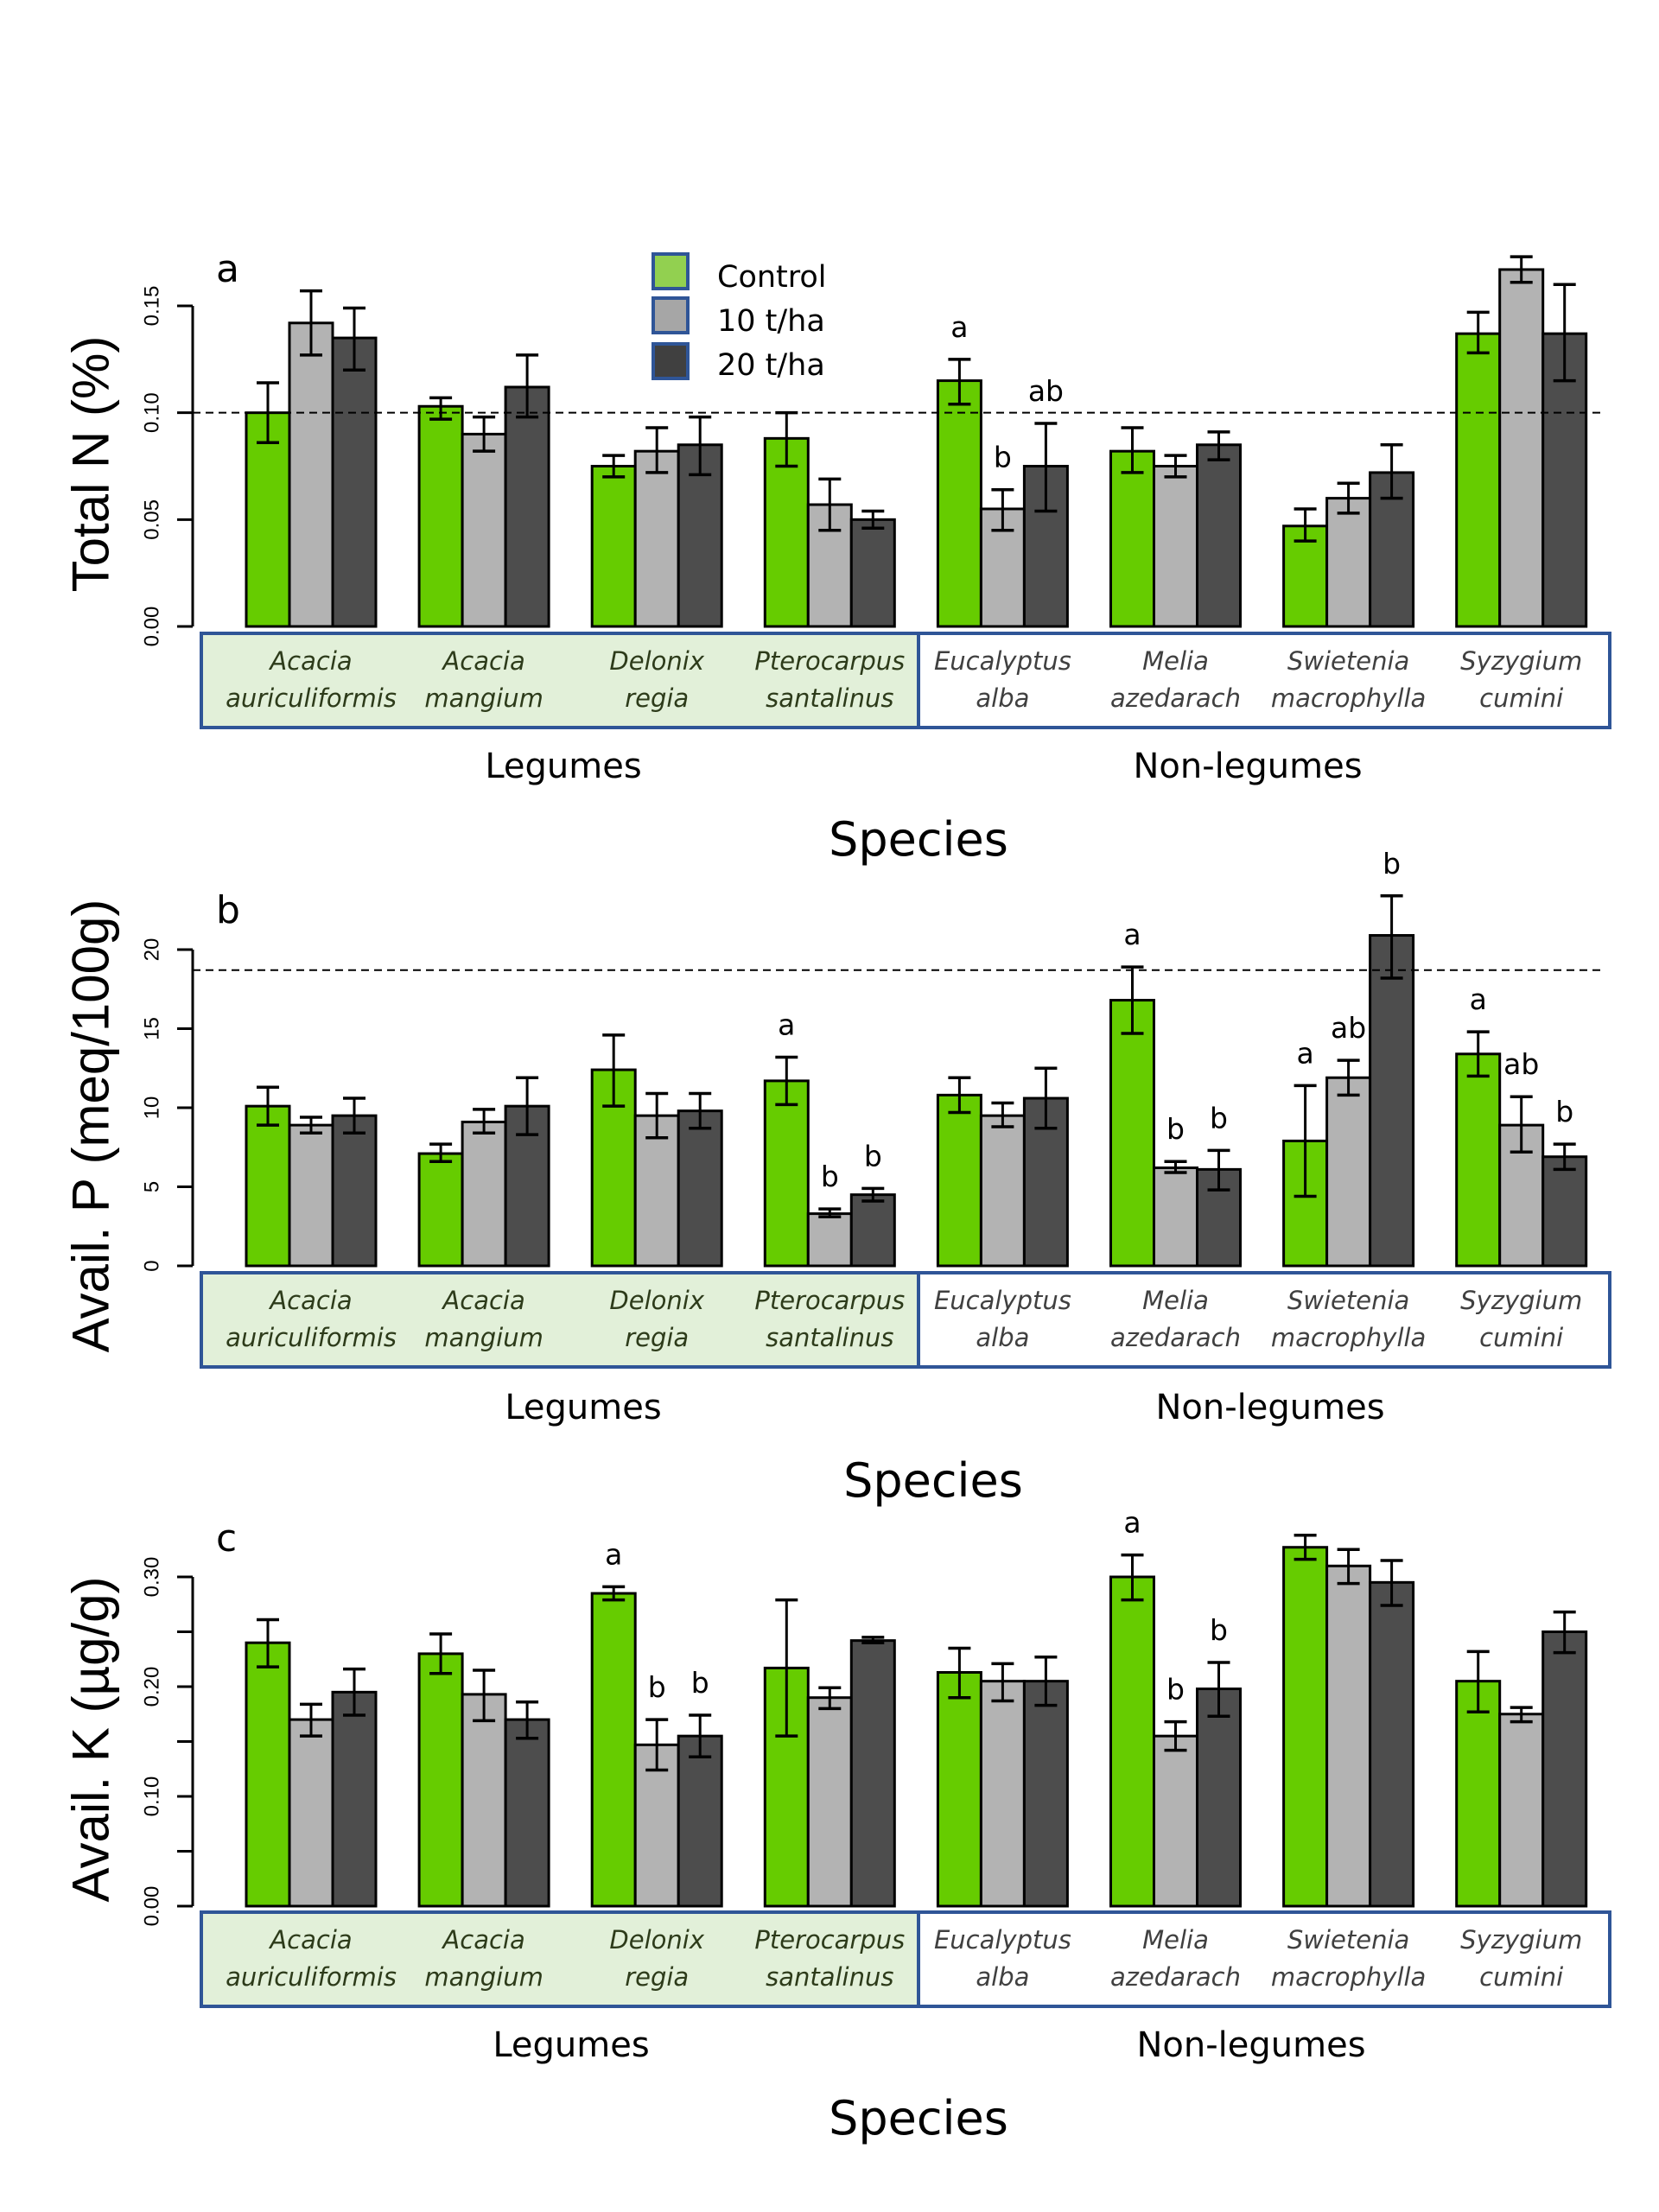 This screenshot has height=2212, width=1659. Describe the element at coordinates (1002, 1977) in the screenshot. I see `species-label-eucalyptus-alba-epithet: alba` at that location.